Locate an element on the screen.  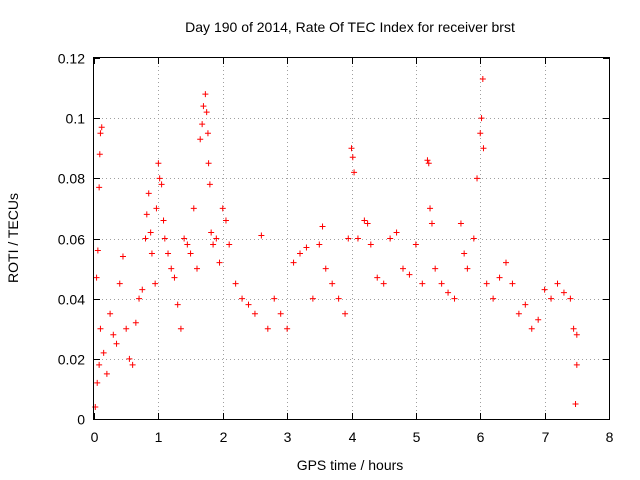
x-tick-label: 0 is located at coordinates (95, 437).